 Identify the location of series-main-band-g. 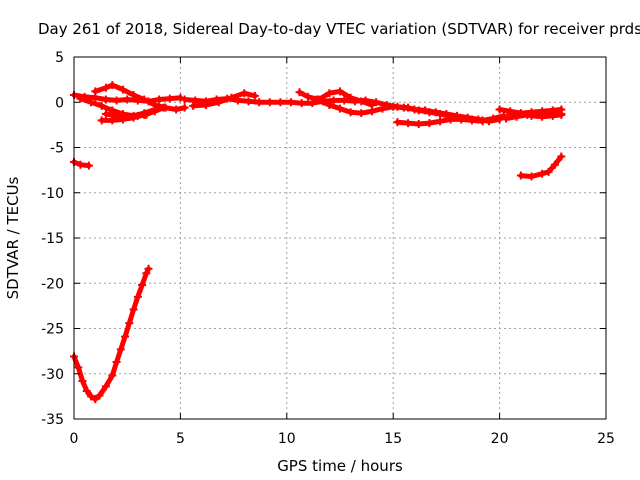
(224, 99).